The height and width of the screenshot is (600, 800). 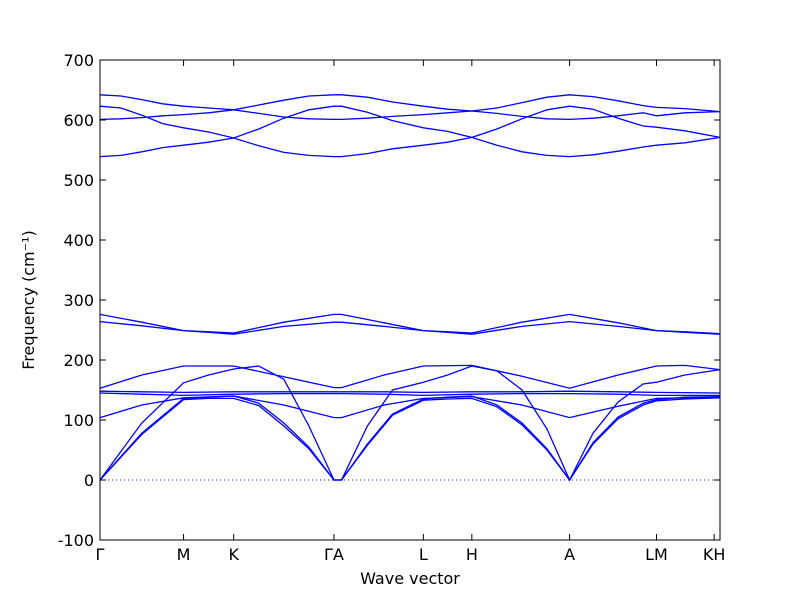 What do you see at coordinates (334, 554) in the screenshot?
I see `x-tick-label: ΓA` at bounding box center [334, 554].